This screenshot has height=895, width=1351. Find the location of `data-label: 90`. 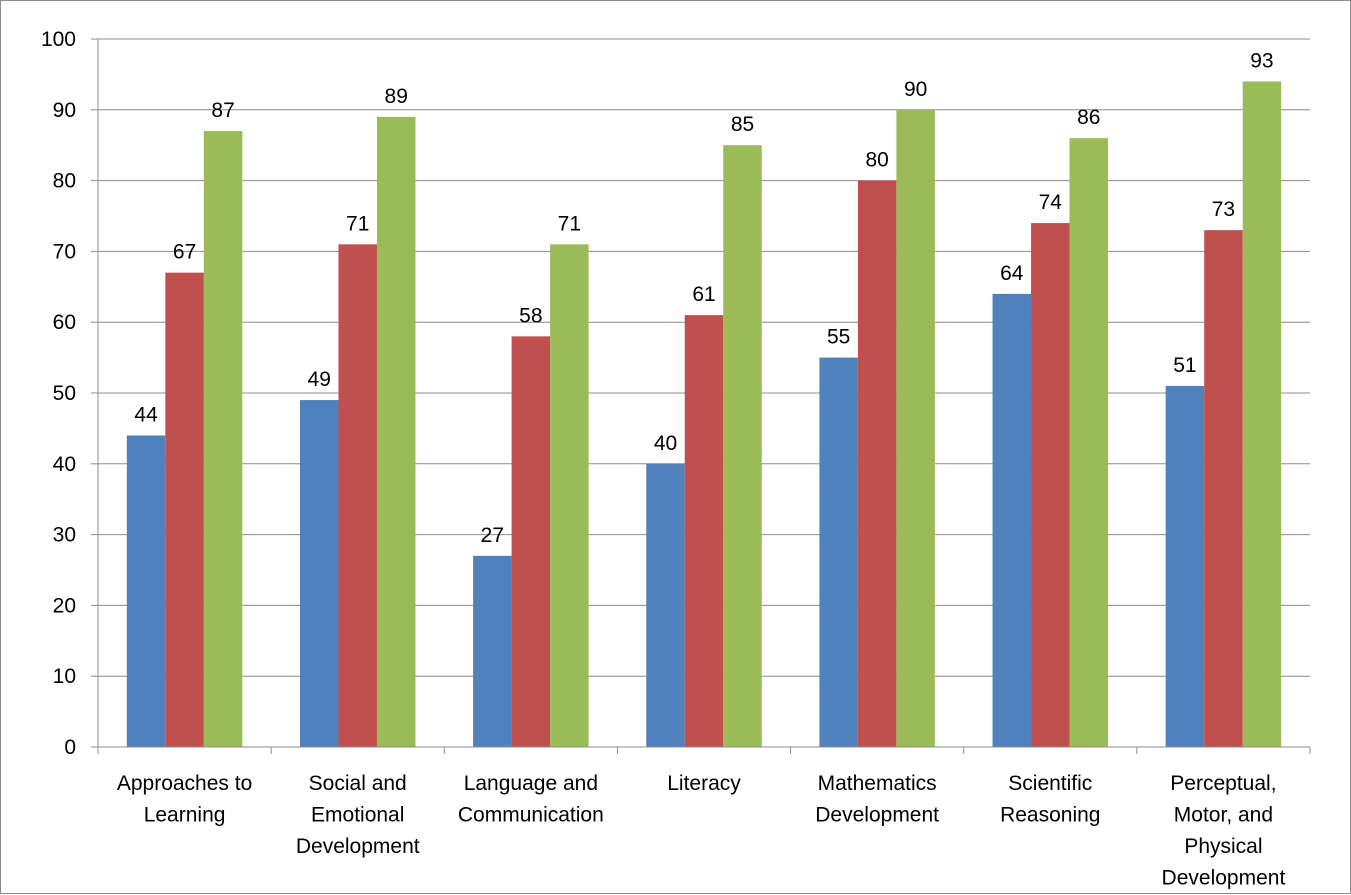

data-label: 90 is located at coordinates (915, 89).